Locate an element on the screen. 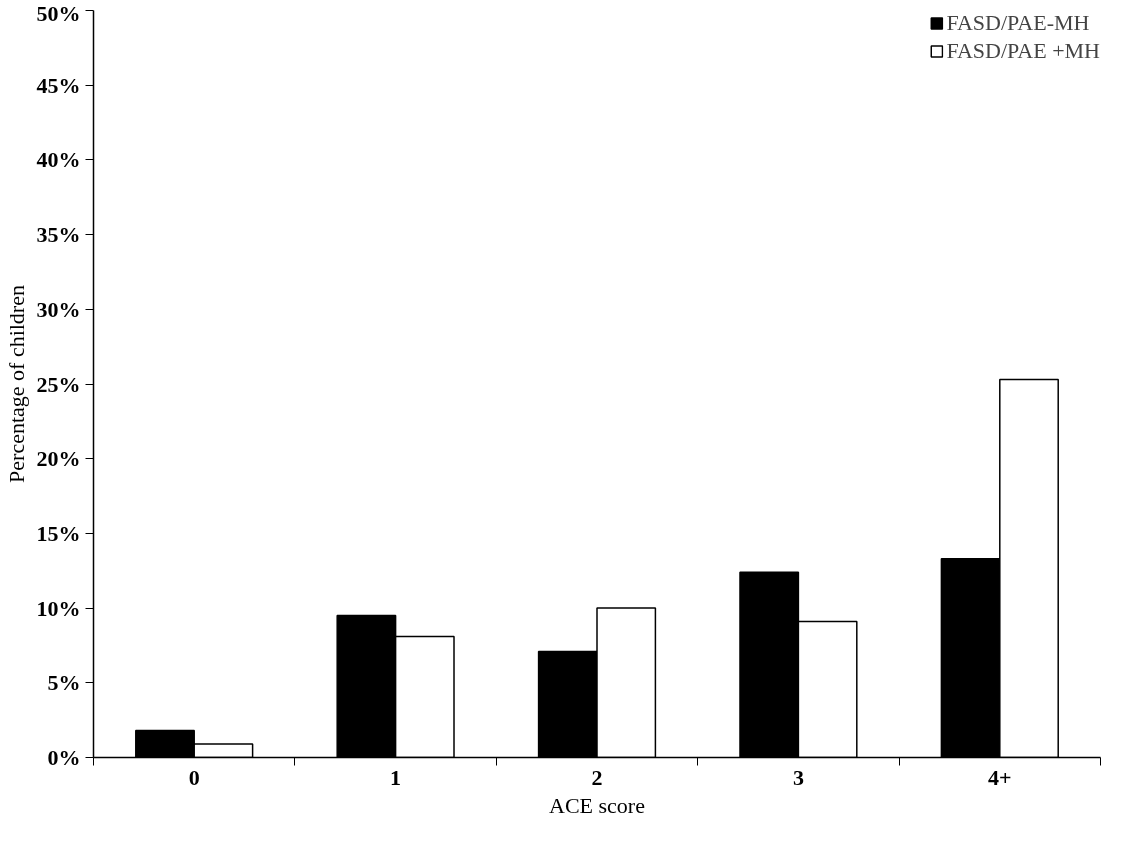 The image size is (1146, 845). y-axis-title: Percentage of children is located at coordinates (16, 384).